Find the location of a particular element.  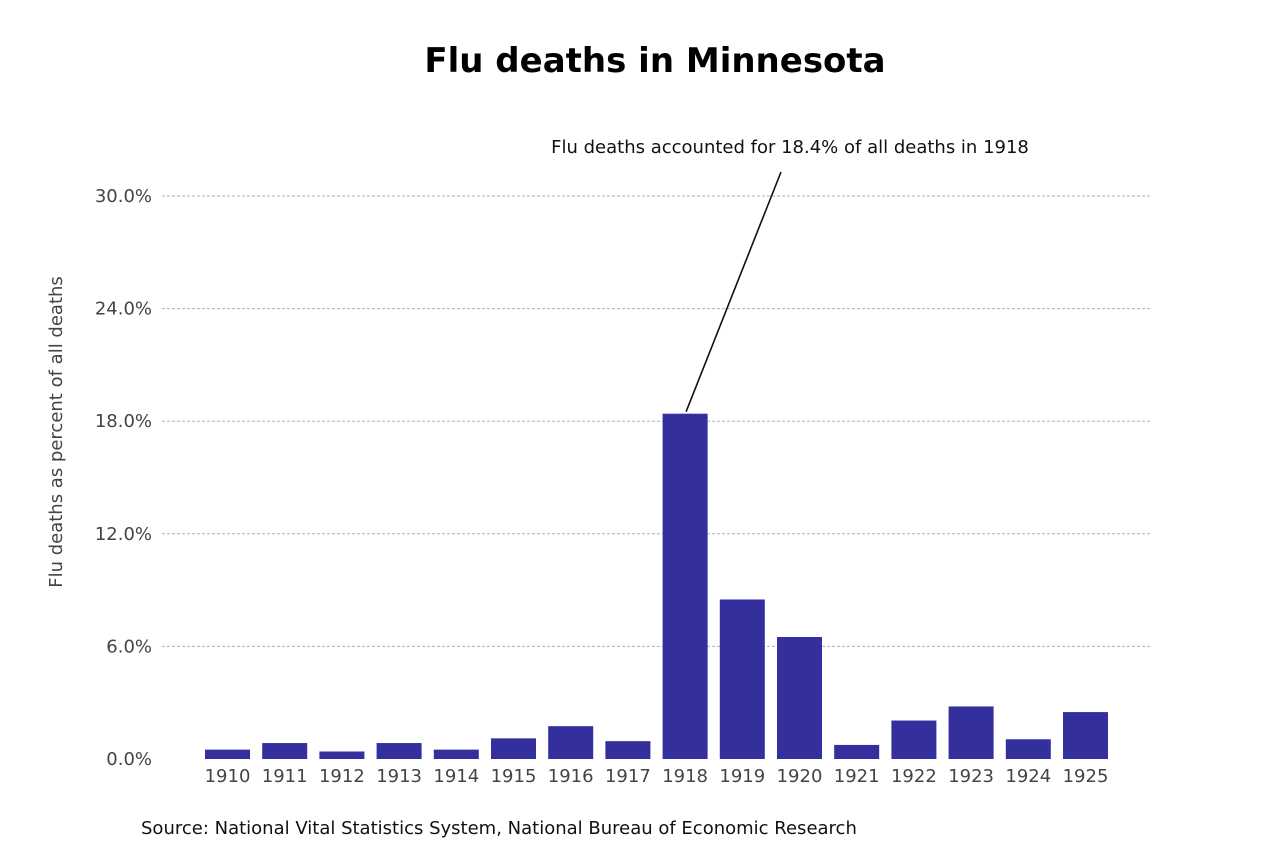

annotation-arrow is located at coordinates (733, 291).